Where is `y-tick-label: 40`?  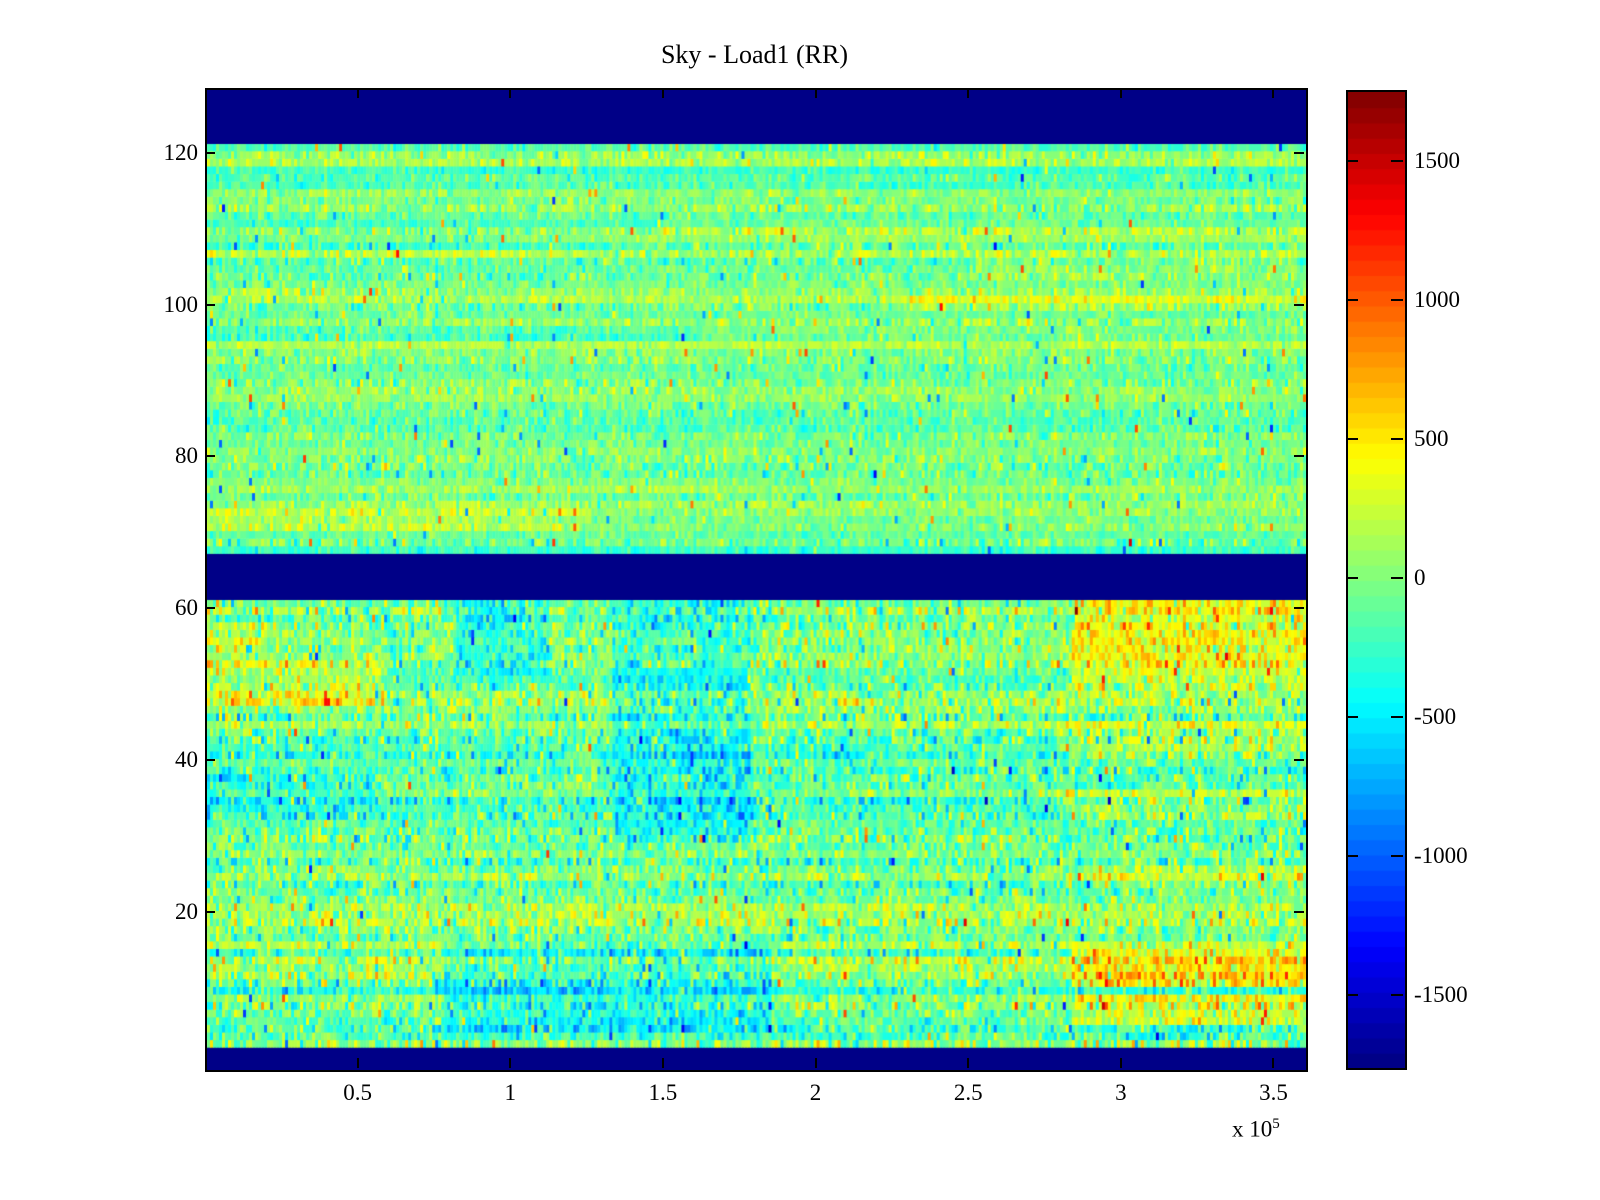
y-tick-label: 40 is located at coordinates (186, 760).